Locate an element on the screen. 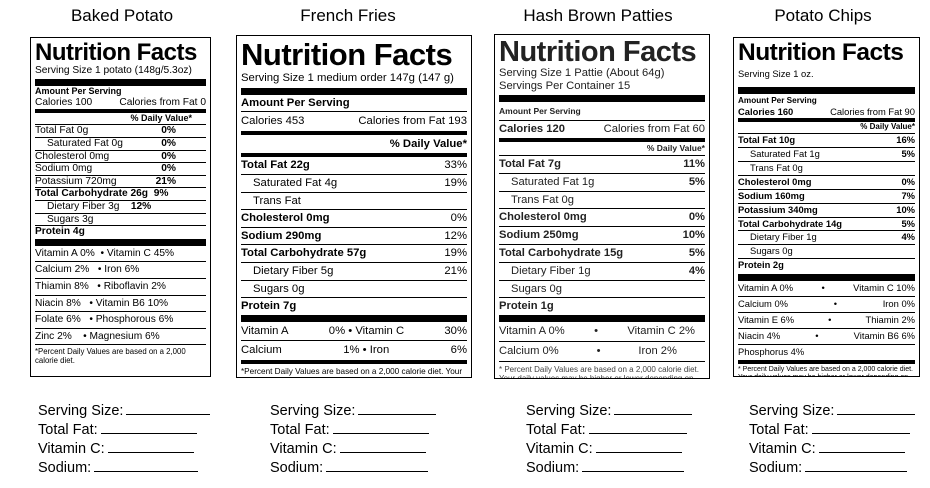 The height and width of the screenshot is (488, 930). protein-row: Protein 7g is located at coordinates (354, 310).